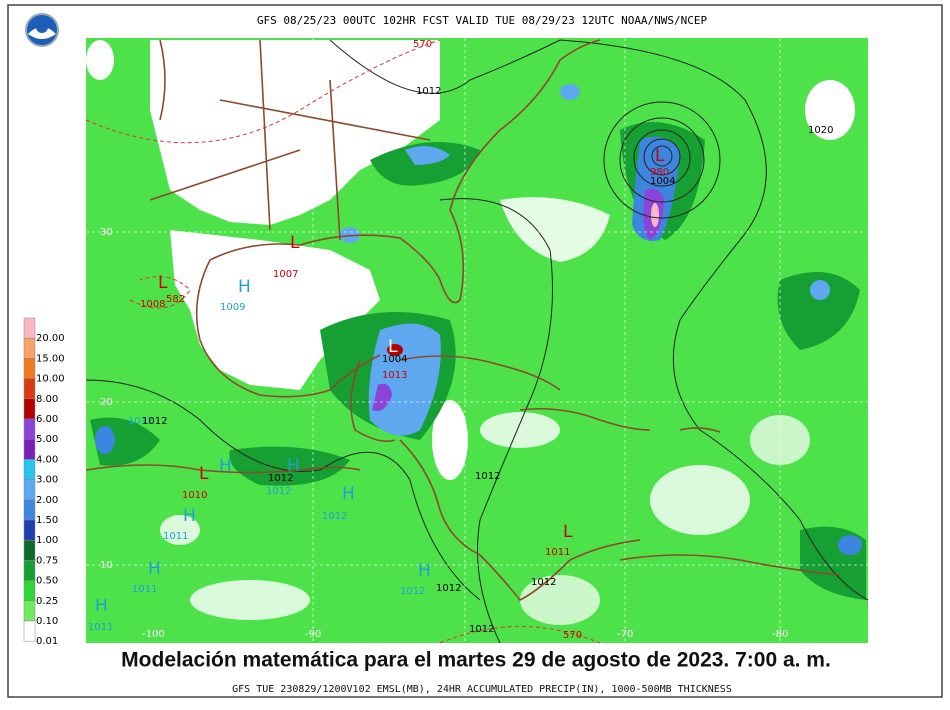 The image size is (950, 710). I want to click on map-label: 10, so click(106, 565).